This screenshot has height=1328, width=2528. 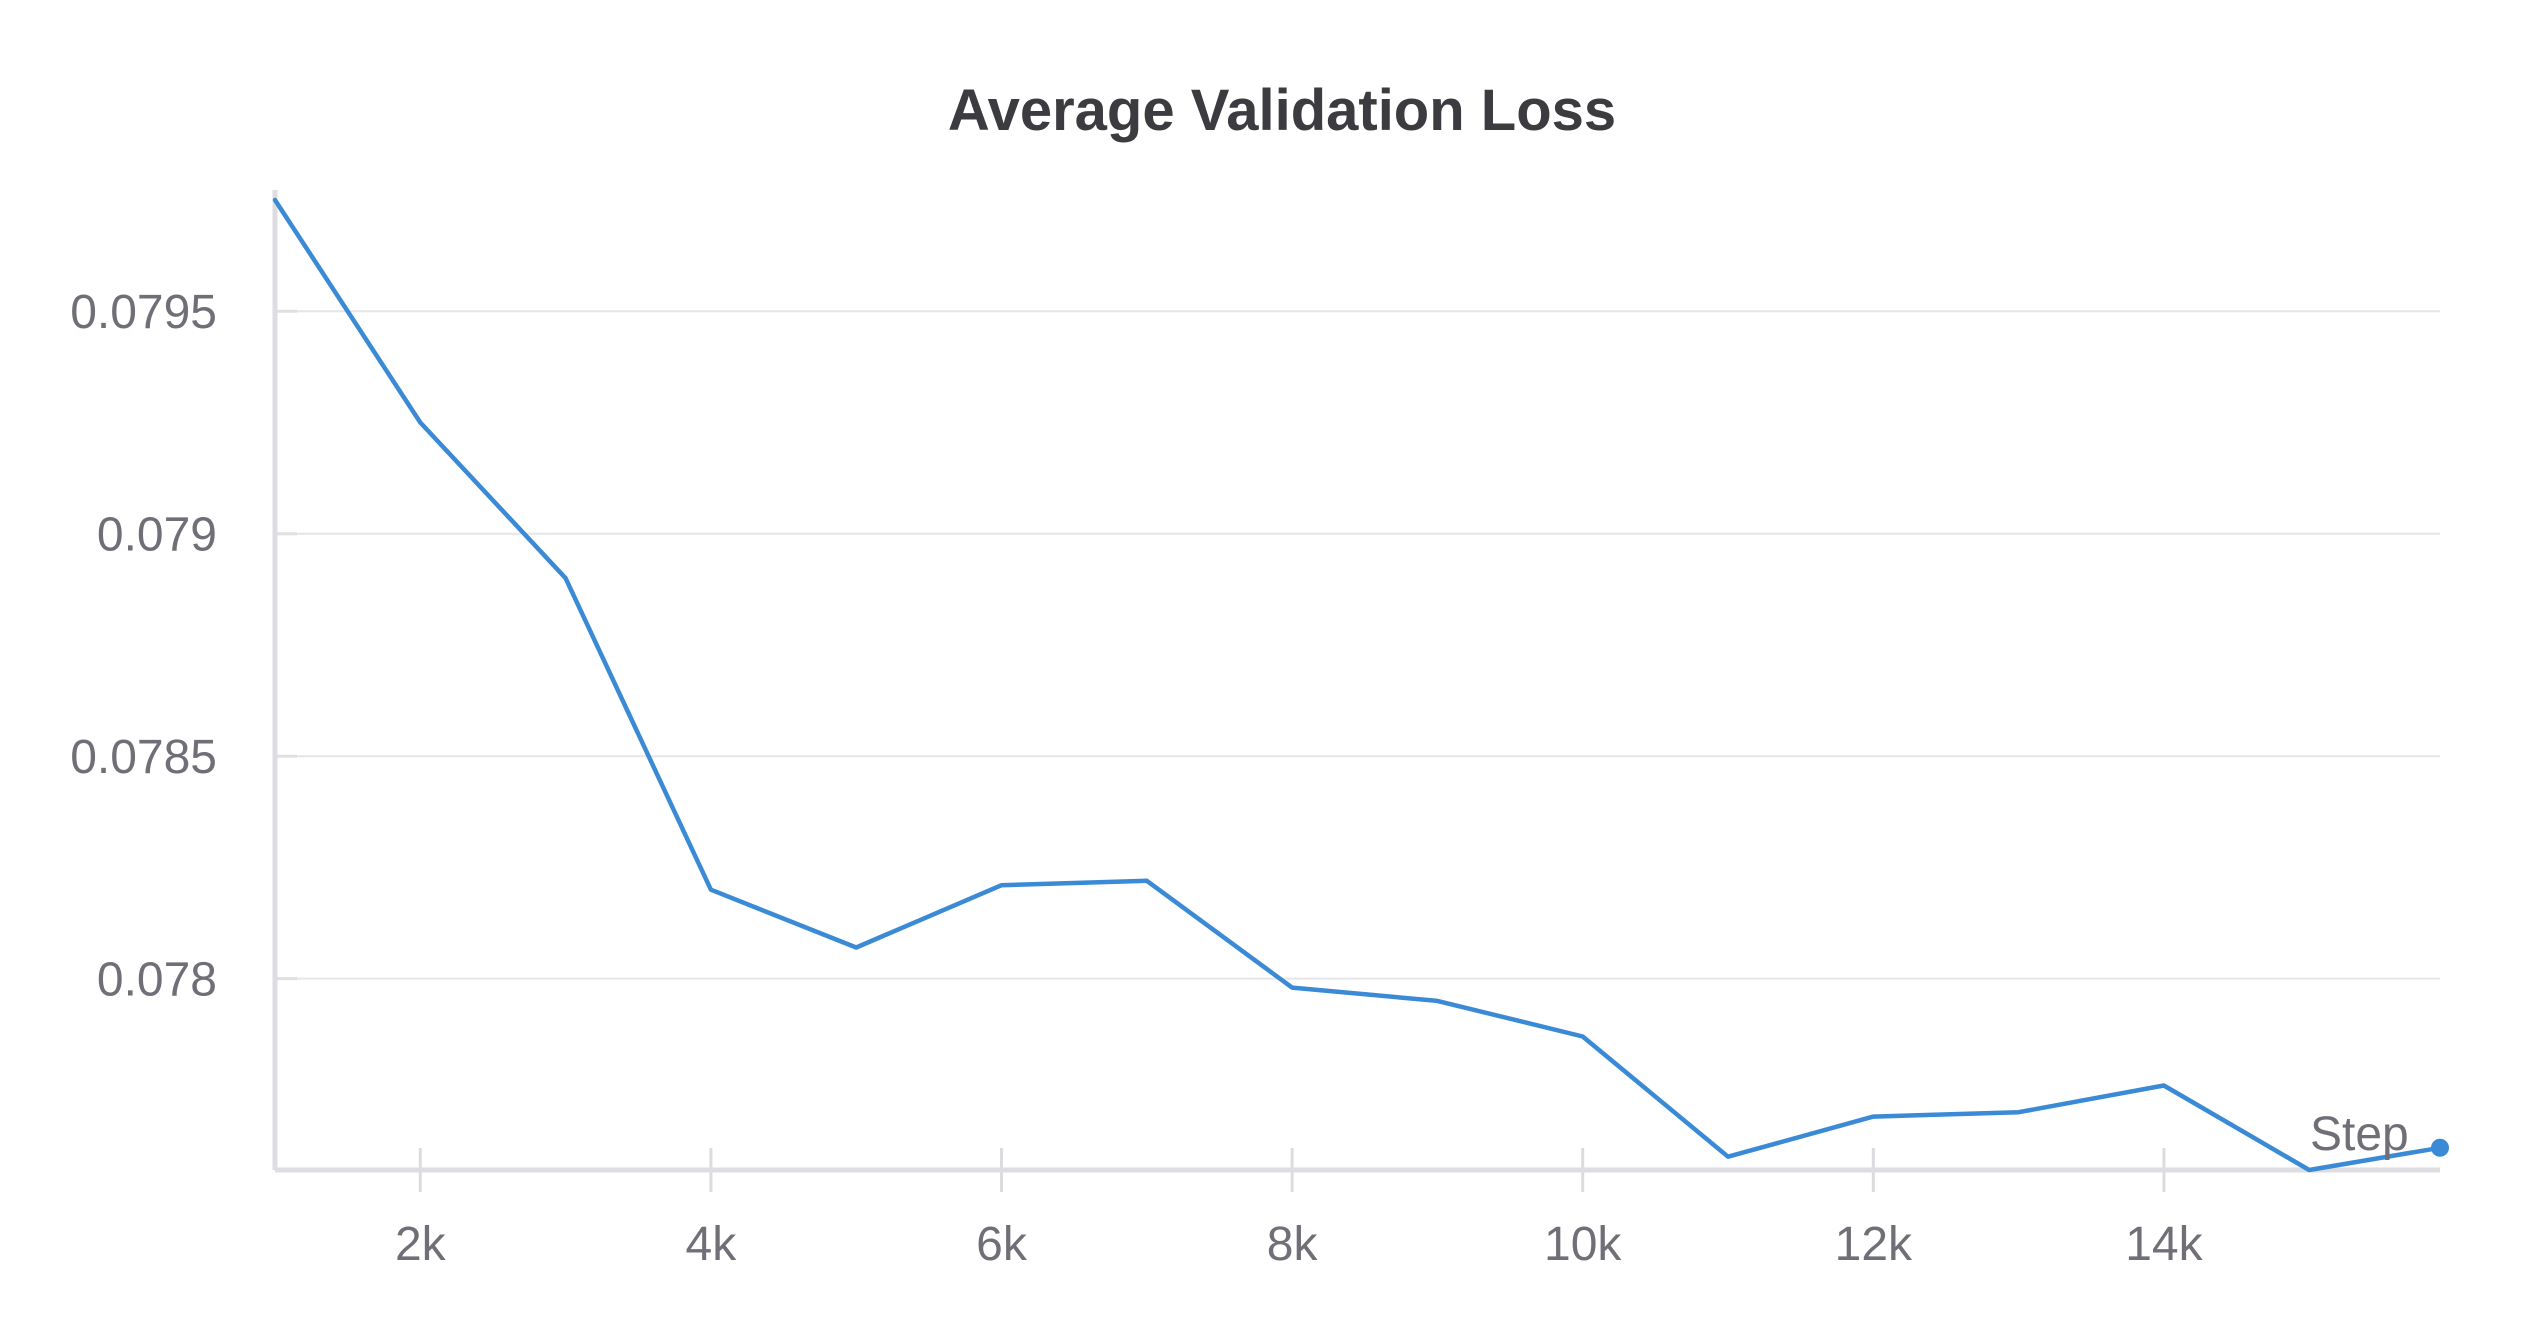 What do you see at coordinates (143, 757) in the screenshot?
I see `y-tick-label: 0.0785` at bounding box center [143, 757].